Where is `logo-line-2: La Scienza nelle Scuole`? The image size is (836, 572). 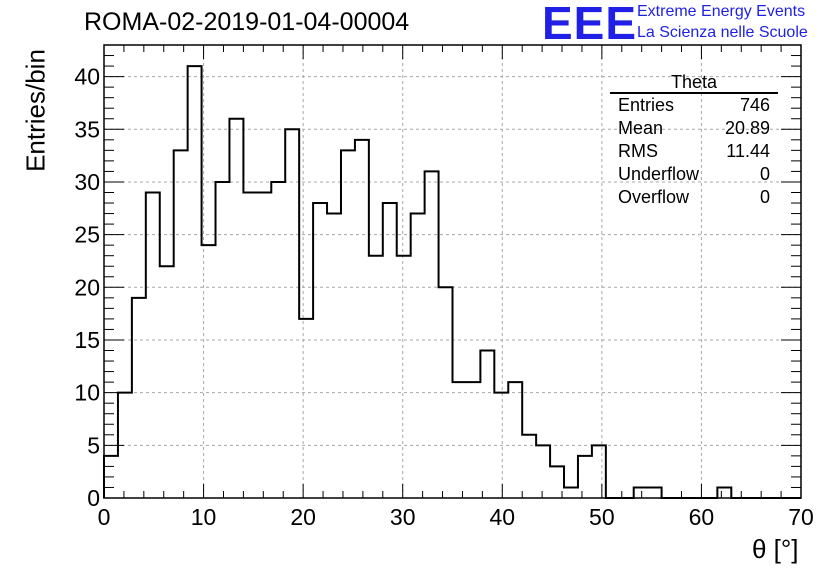
logo-line-2: La Scienza nelle Scuole is located at coordinates (722, 32).